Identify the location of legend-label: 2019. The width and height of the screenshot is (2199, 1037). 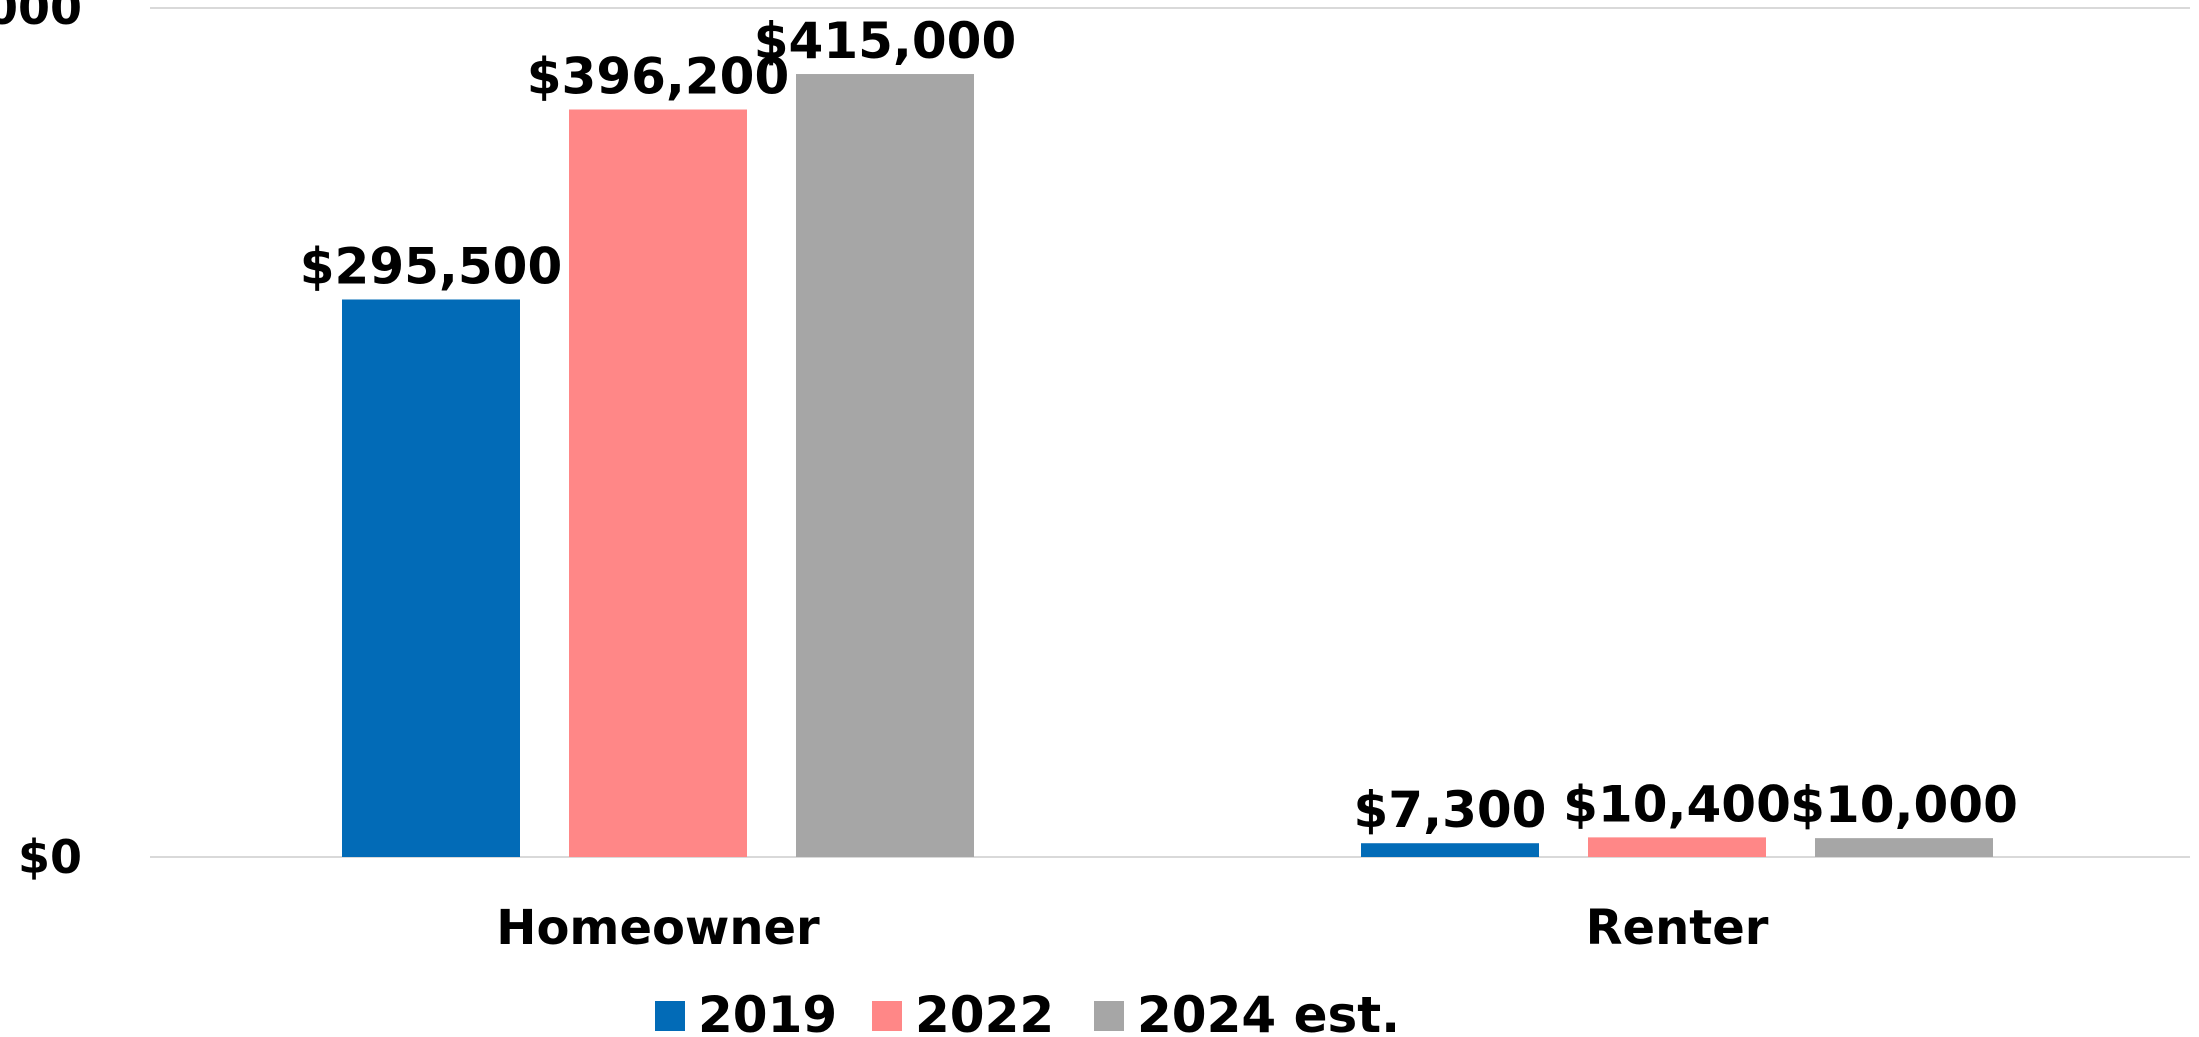
(767, 1011).